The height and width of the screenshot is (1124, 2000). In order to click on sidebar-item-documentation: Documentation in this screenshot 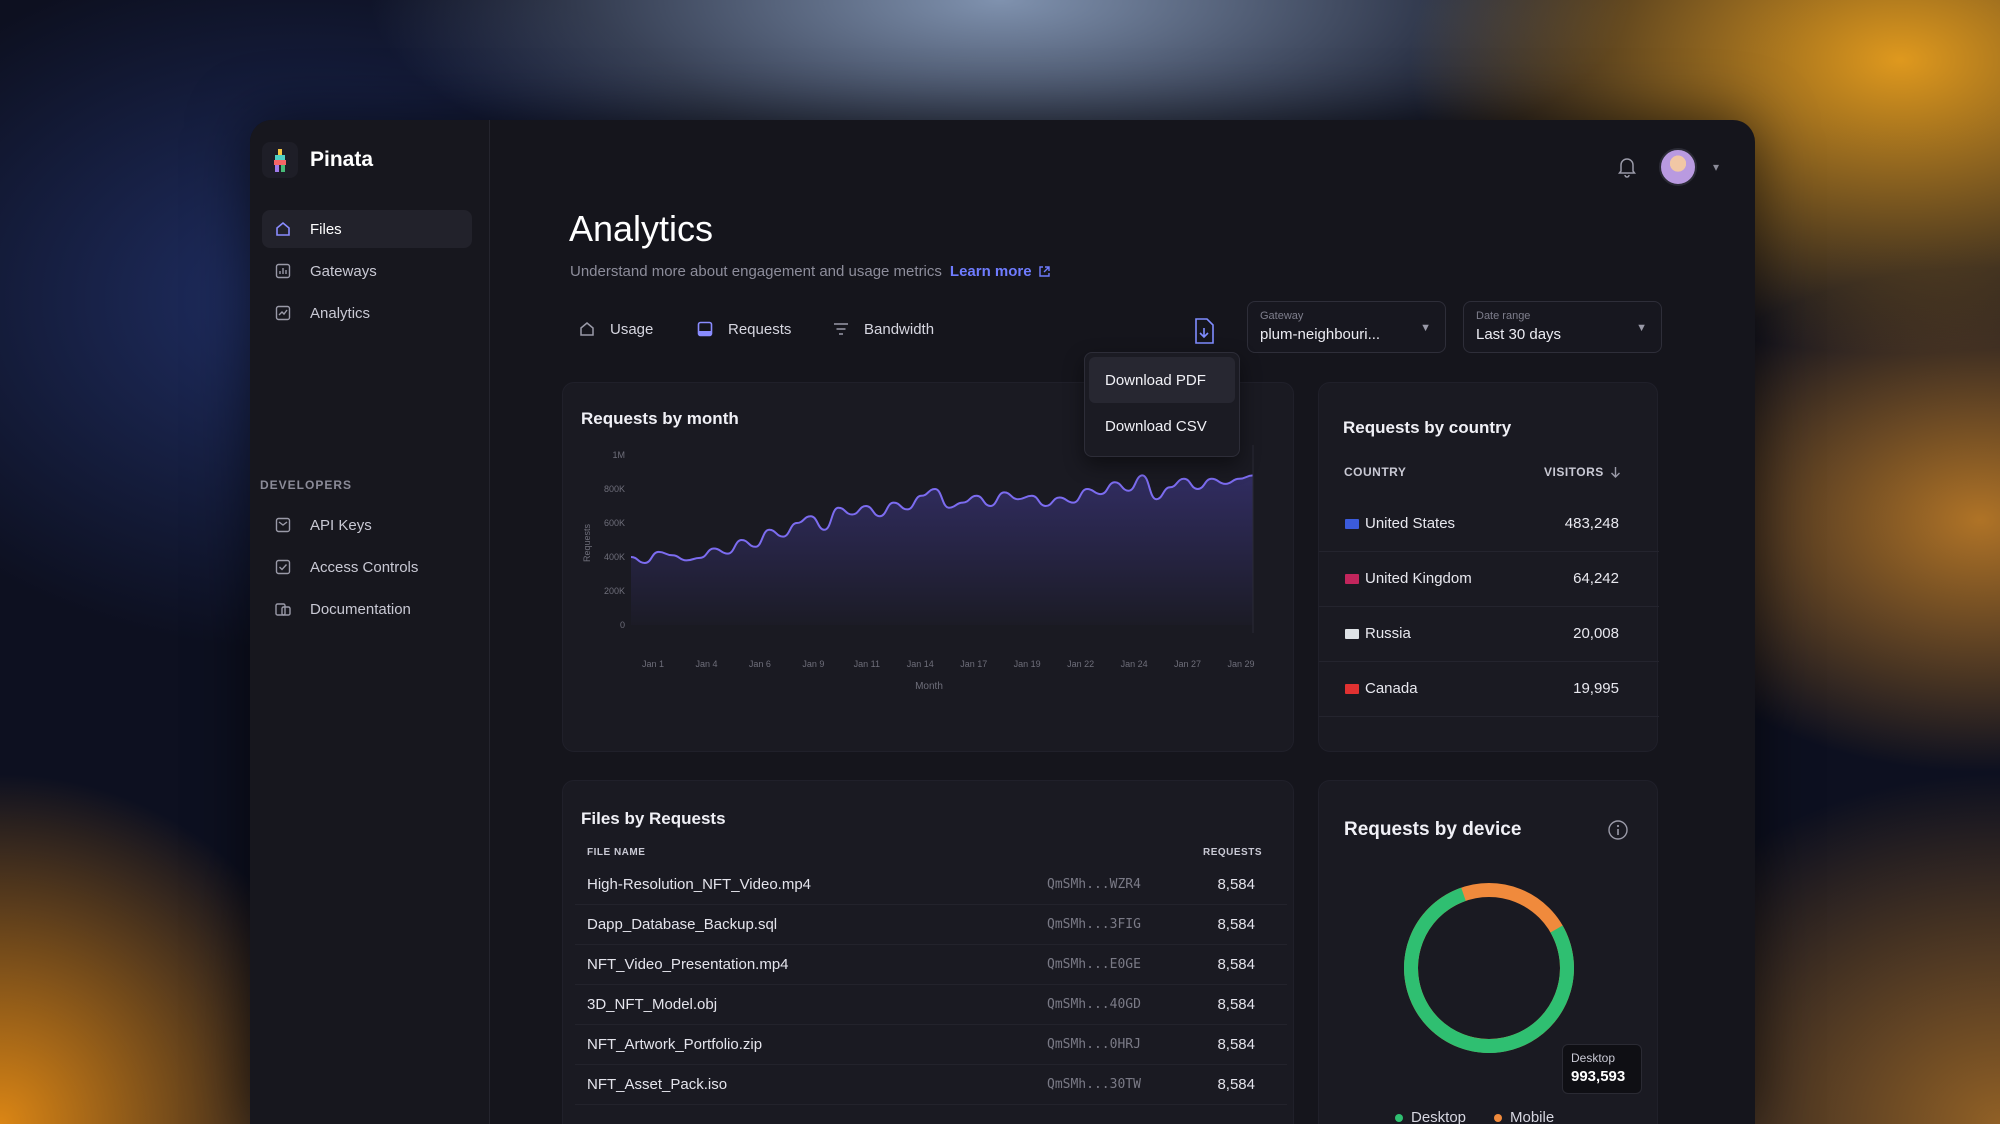, I will do `click(367, 609)`.